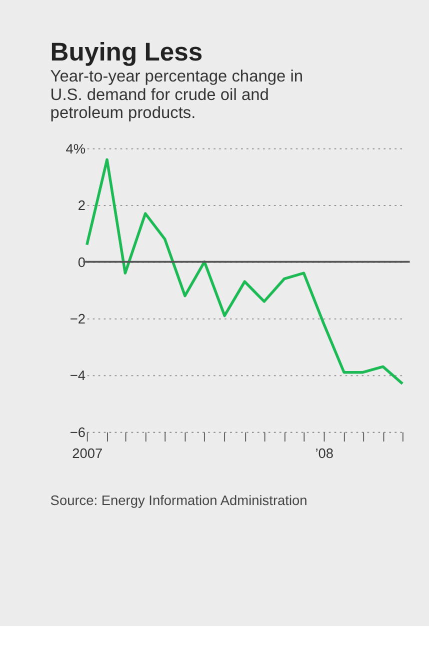  I want to click on y-tick-label: 2, so click(82, 206).